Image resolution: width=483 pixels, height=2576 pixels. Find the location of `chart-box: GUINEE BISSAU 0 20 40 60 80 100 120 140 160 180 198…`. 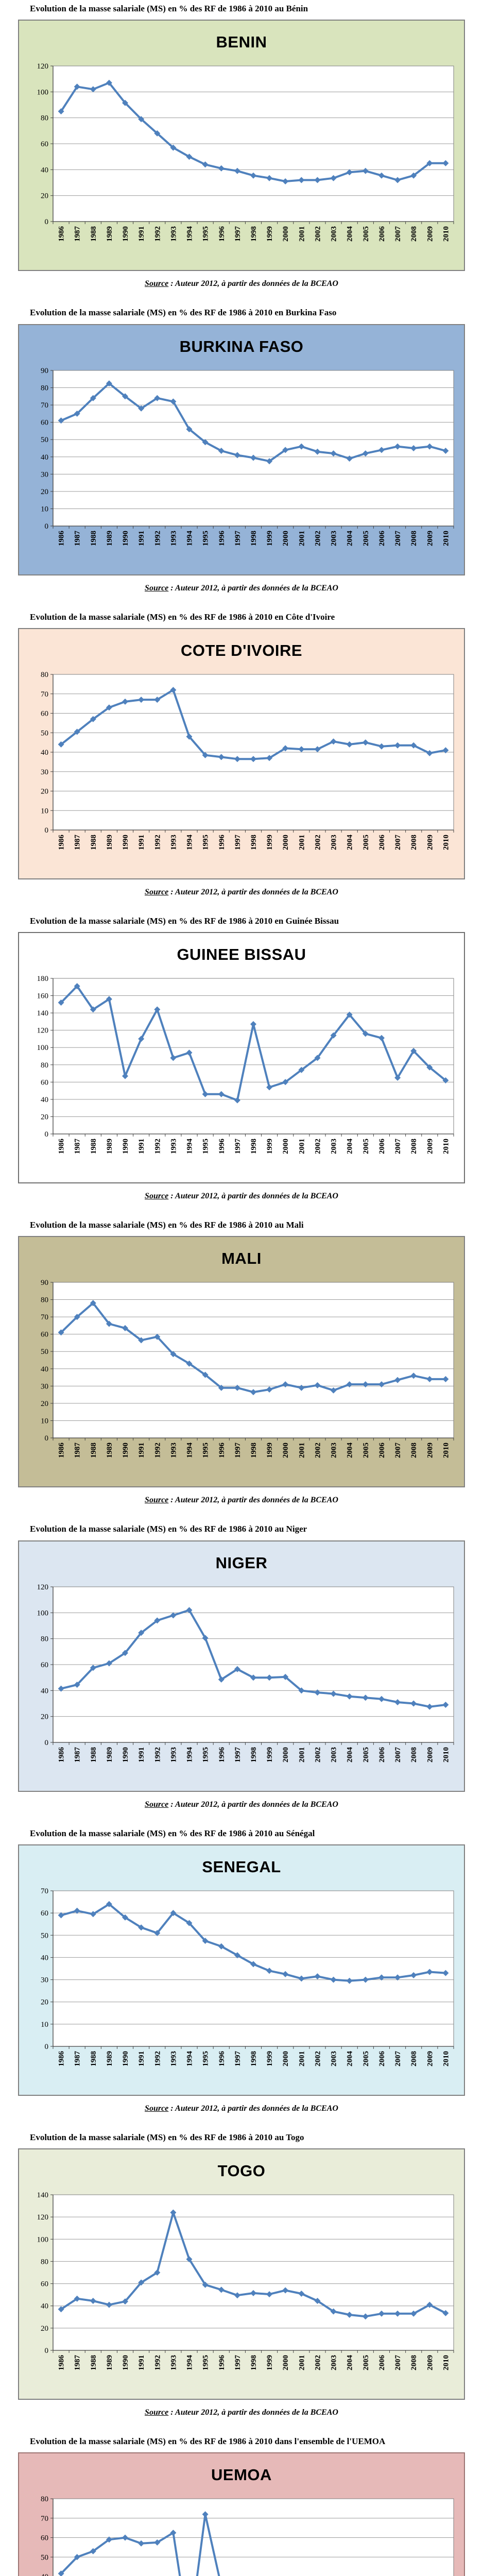

chart-box: GUINEE BISSAU 0 20 40 60 80 100 120 140 160 180 198… is located at coordinates (242, 1057).